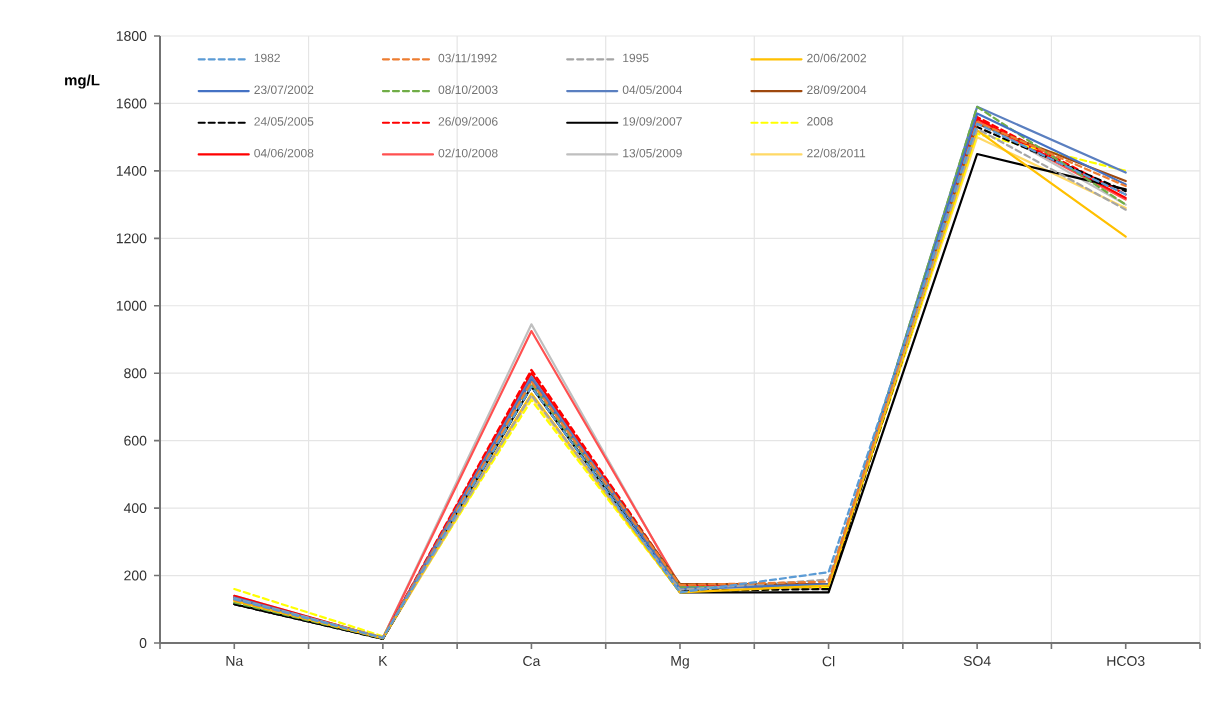 This screenshot has height=702, width=1211. I want to click on x-tick-label: SO4, so click(977, 661).